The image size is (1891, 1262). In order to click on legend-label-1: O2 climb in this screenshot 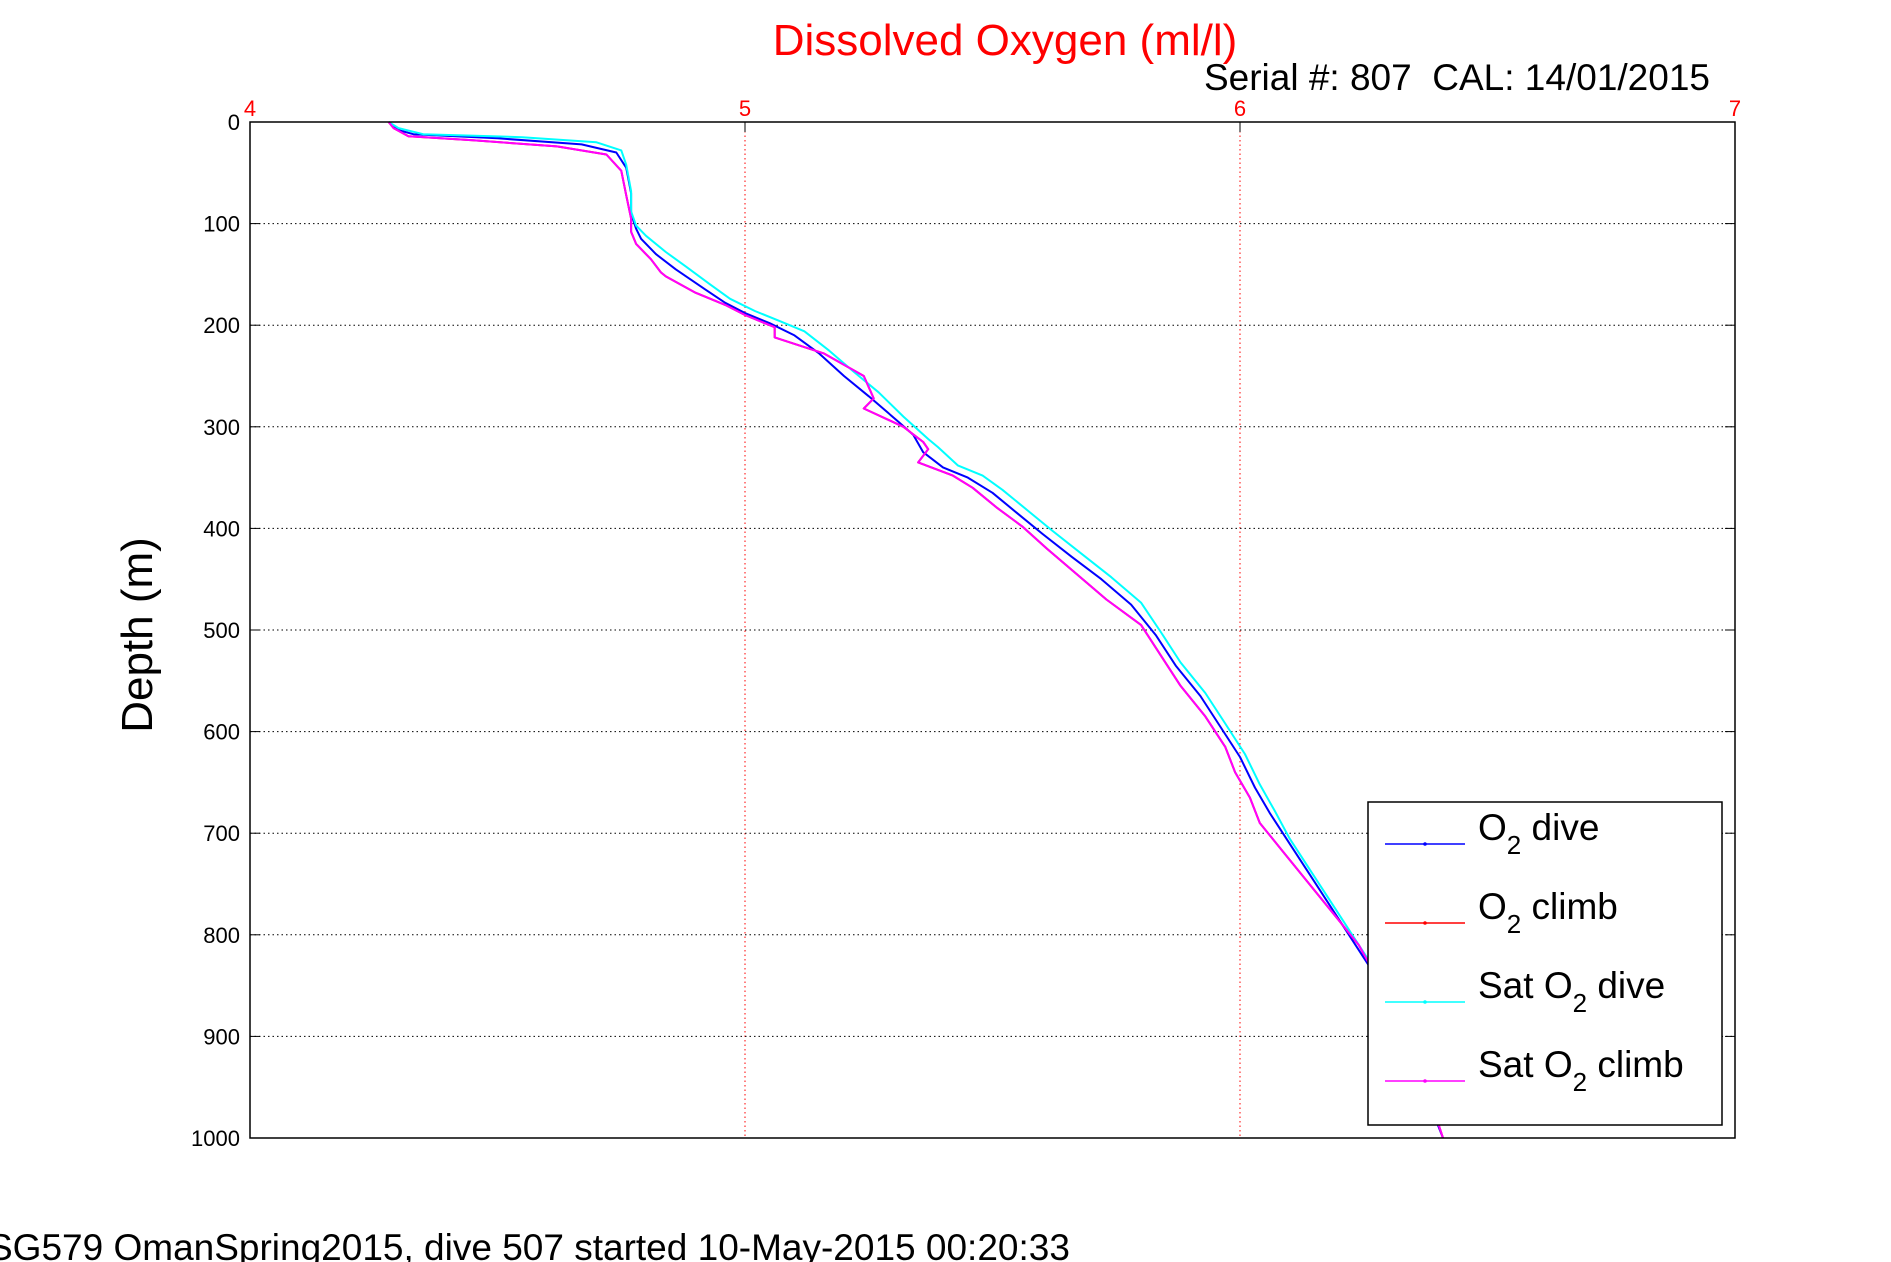, I will do `click(1548, 912)`.